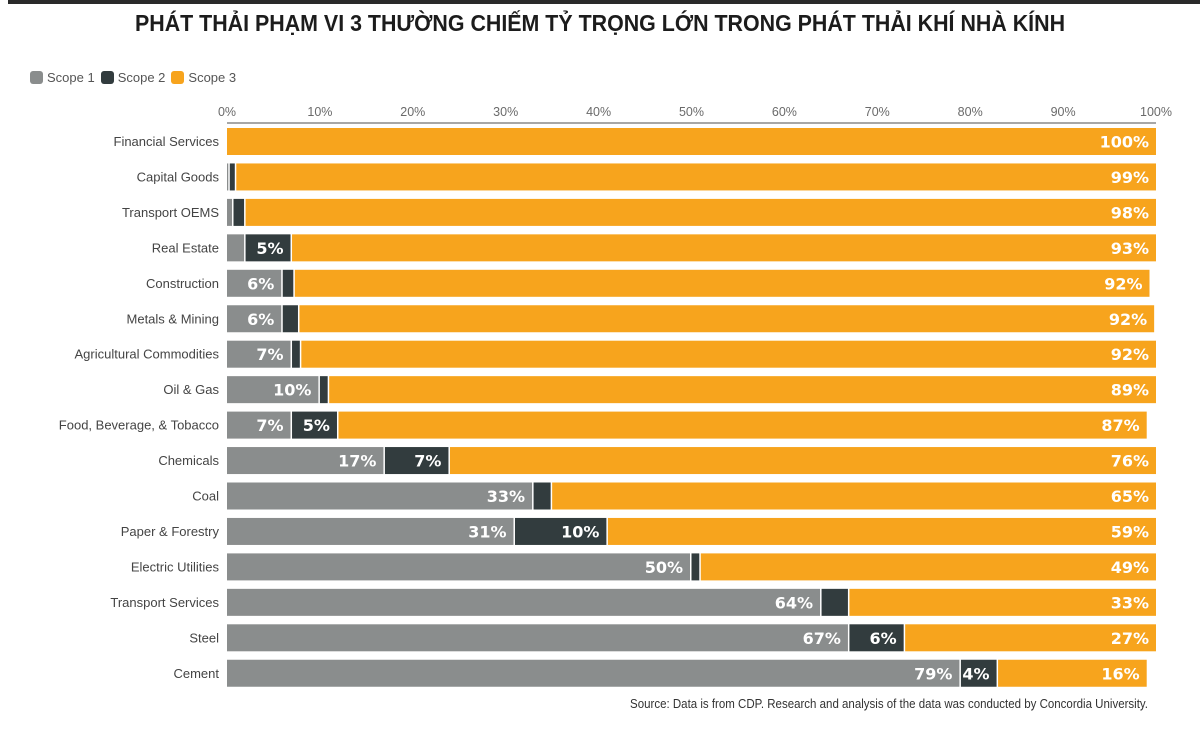 Image resolution: width=1200 pixels, height=751 pixels. What do you see at coordinates (1130, 531) in the screenshot?
I see `data-label-scope3: 59%` at bounding box center [1130, 531].